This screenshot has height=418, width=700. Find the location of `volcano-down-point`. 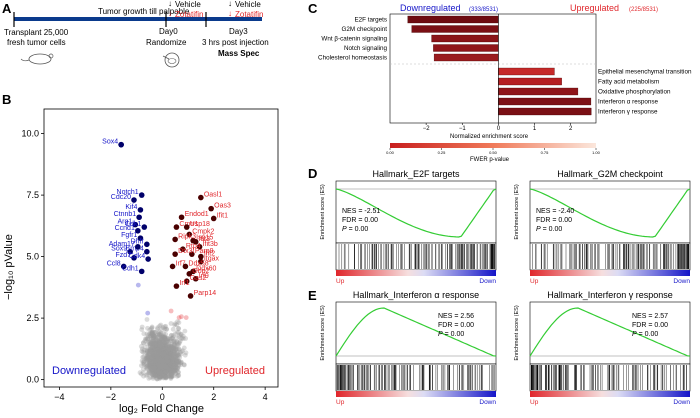

volcano-down-point is located at coordinates (139, 217).